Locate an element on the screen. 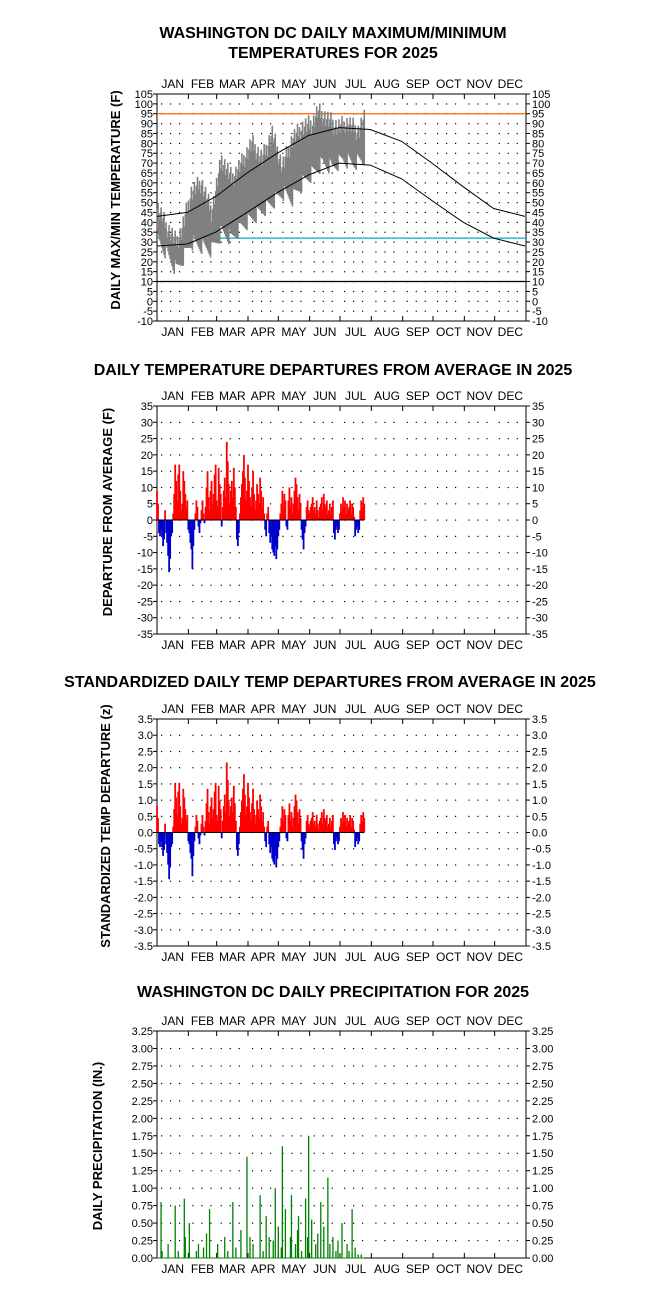 The height and width of the screenshot is (1295, 660). y-tick-label-left: 10 is located at coordinates (147, 283).